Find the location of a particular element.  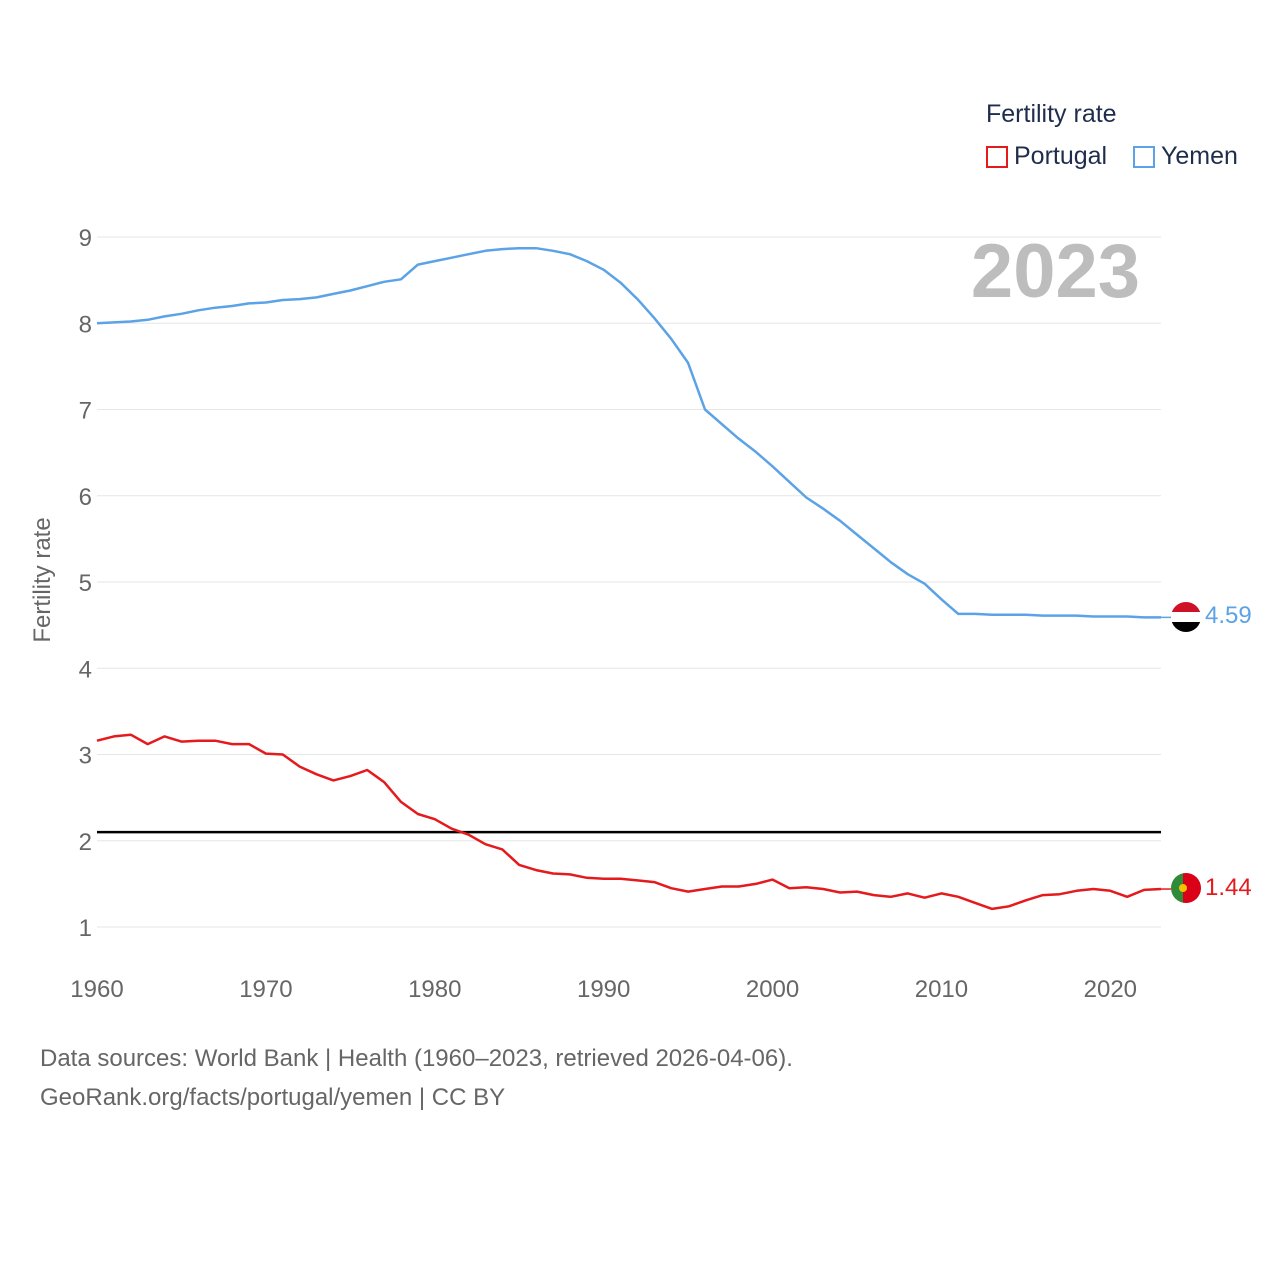

portugal-end-value: 1.44 is located at coordinates (1228, 887).